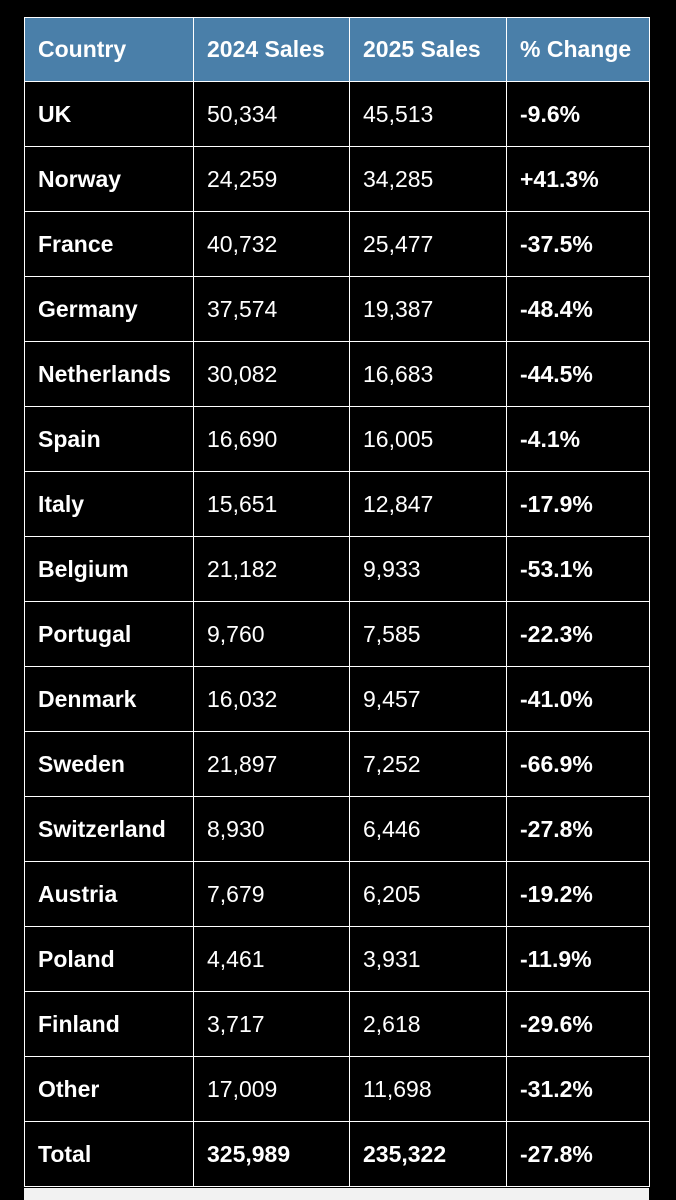  I want to click on cell-2025-sales: 3,931, so click(428, 959).